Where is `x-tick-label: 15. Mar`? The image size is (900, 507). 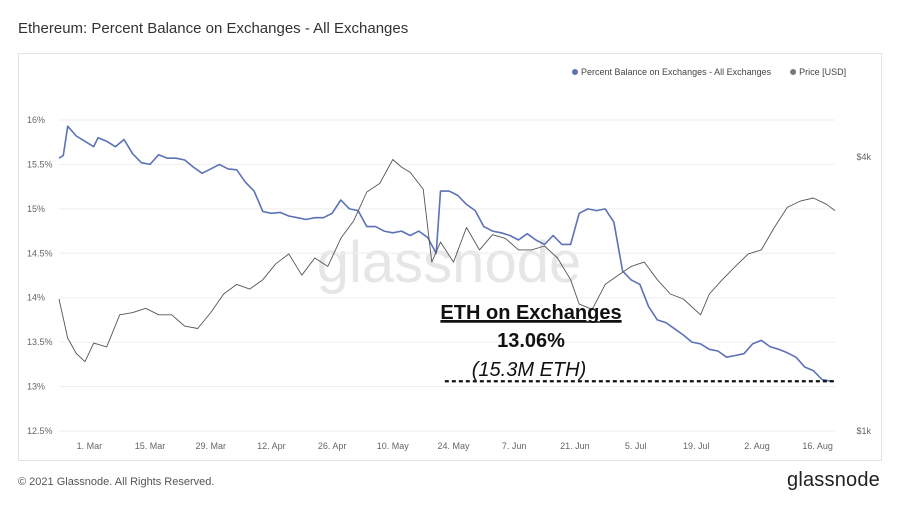 x-tick-label: 15. Mar is located at coordinates (150, 446).